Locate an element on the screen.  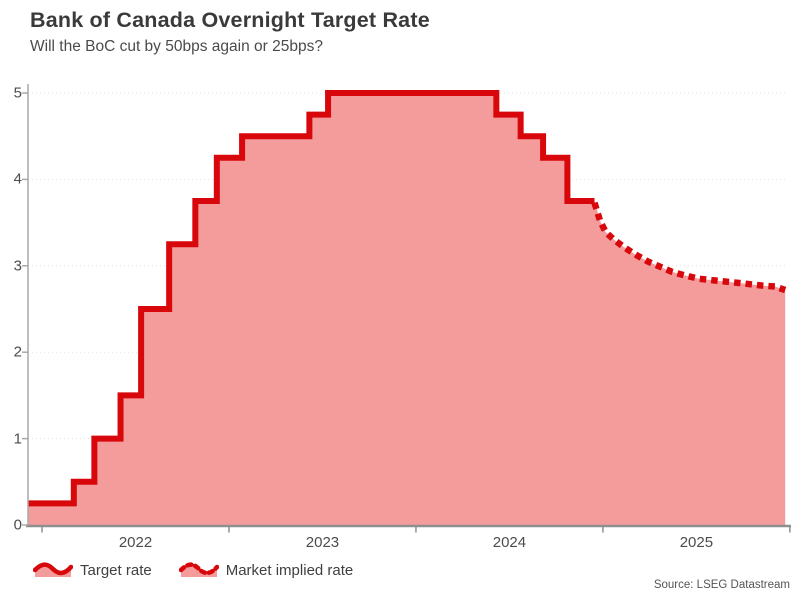
source-credit: Source: LSEG Datastream is located at coordinates (721, 585).